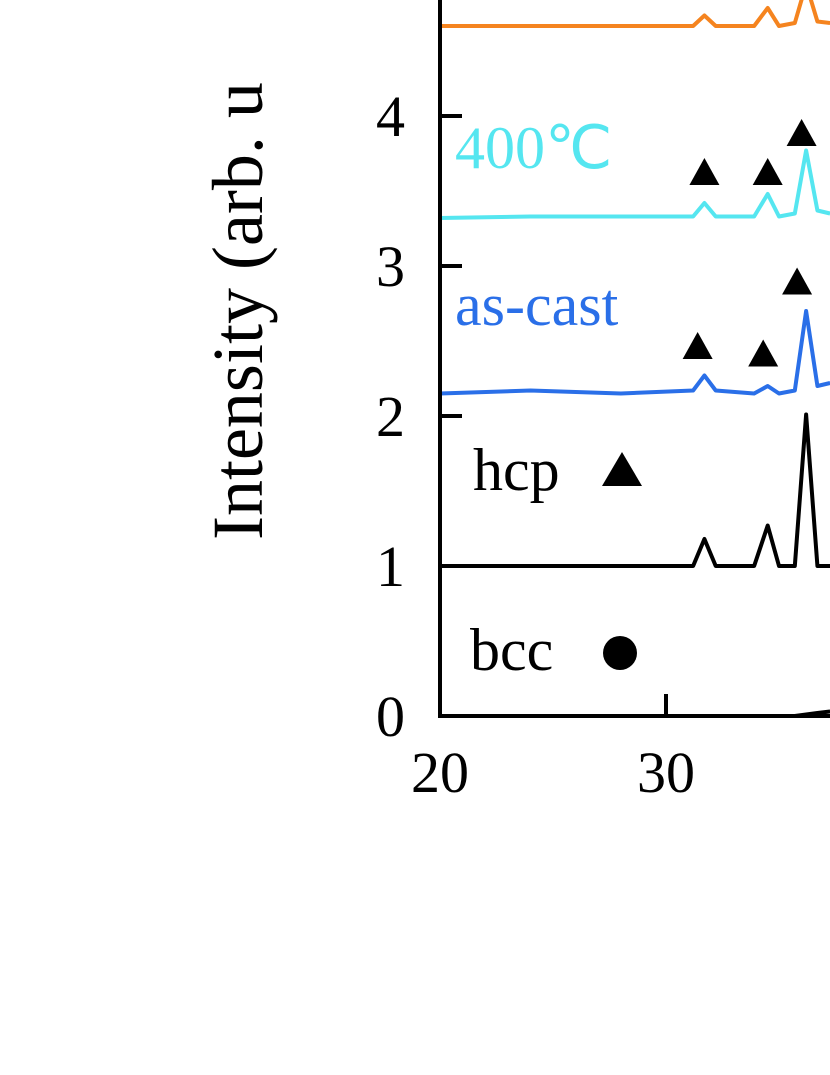  I want to click on series-label: hcp, so click(516, 470).